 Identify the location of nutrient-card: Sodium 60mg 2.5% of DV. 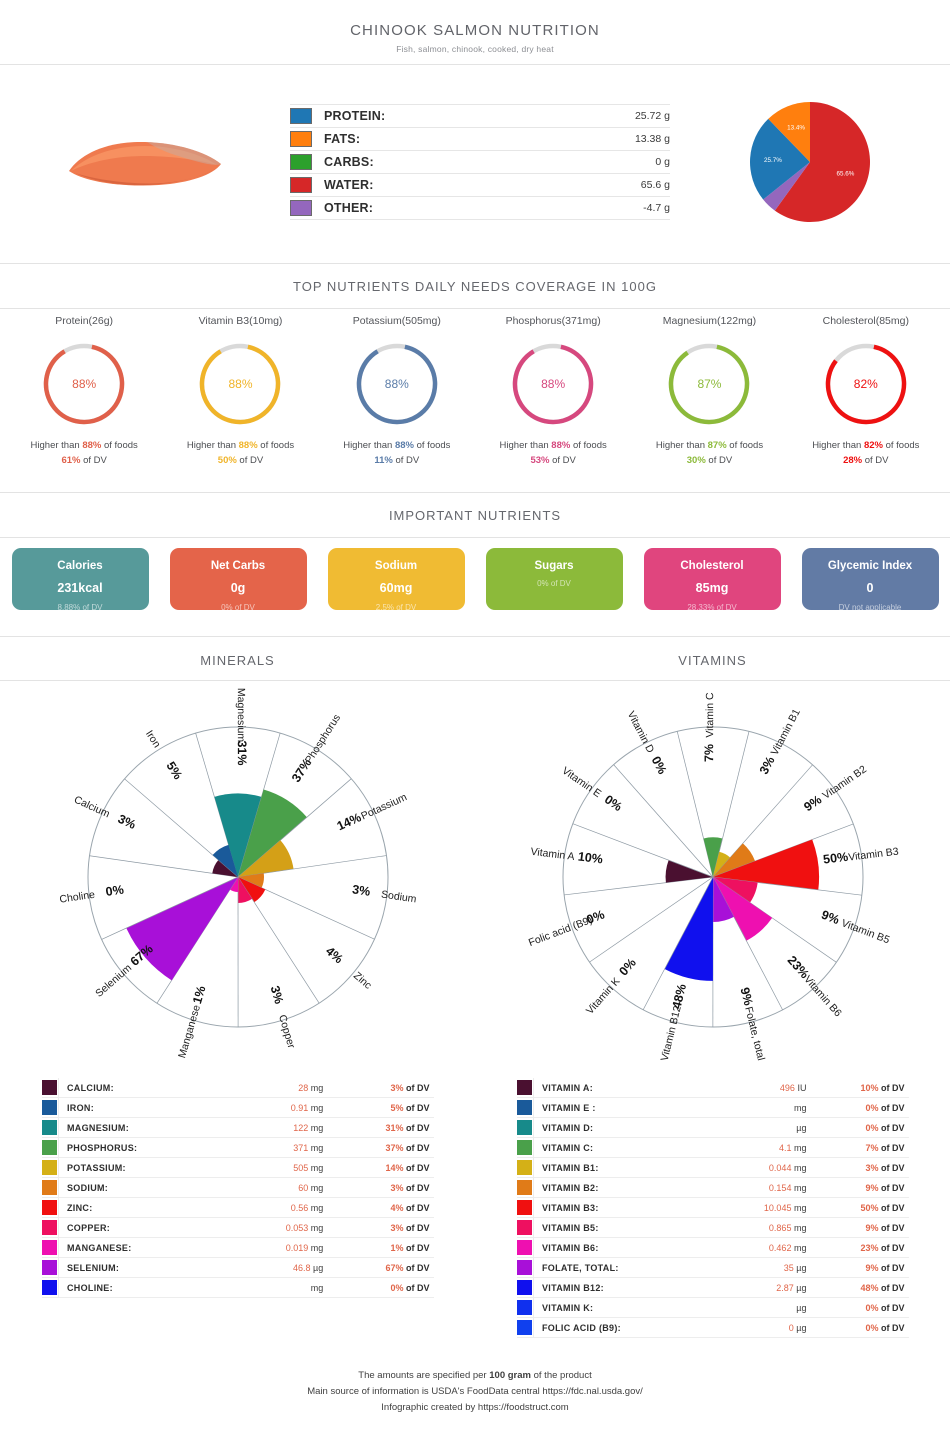
(396, 579).